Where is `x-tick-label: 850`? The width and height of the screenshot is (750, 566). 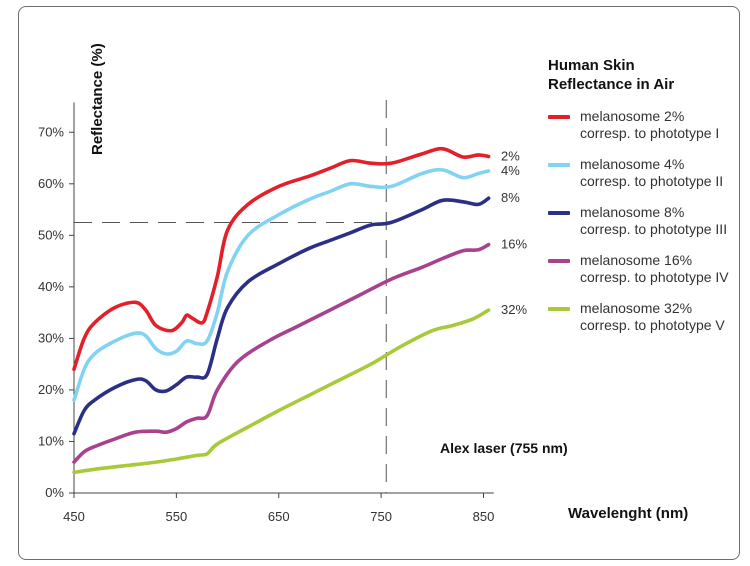
x-tick-label: 850 is located at coordinates (484, 516).